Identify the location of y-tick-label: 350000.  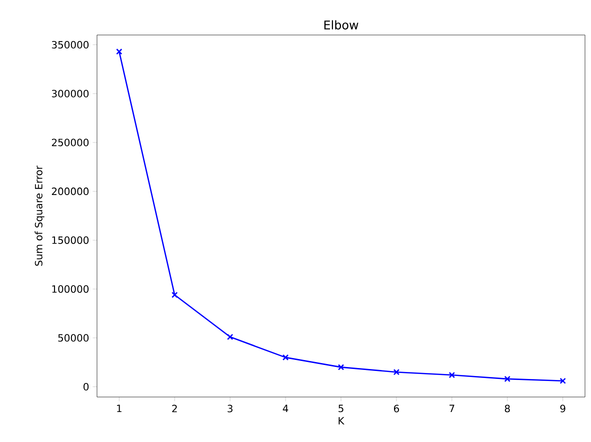
(70, 44).